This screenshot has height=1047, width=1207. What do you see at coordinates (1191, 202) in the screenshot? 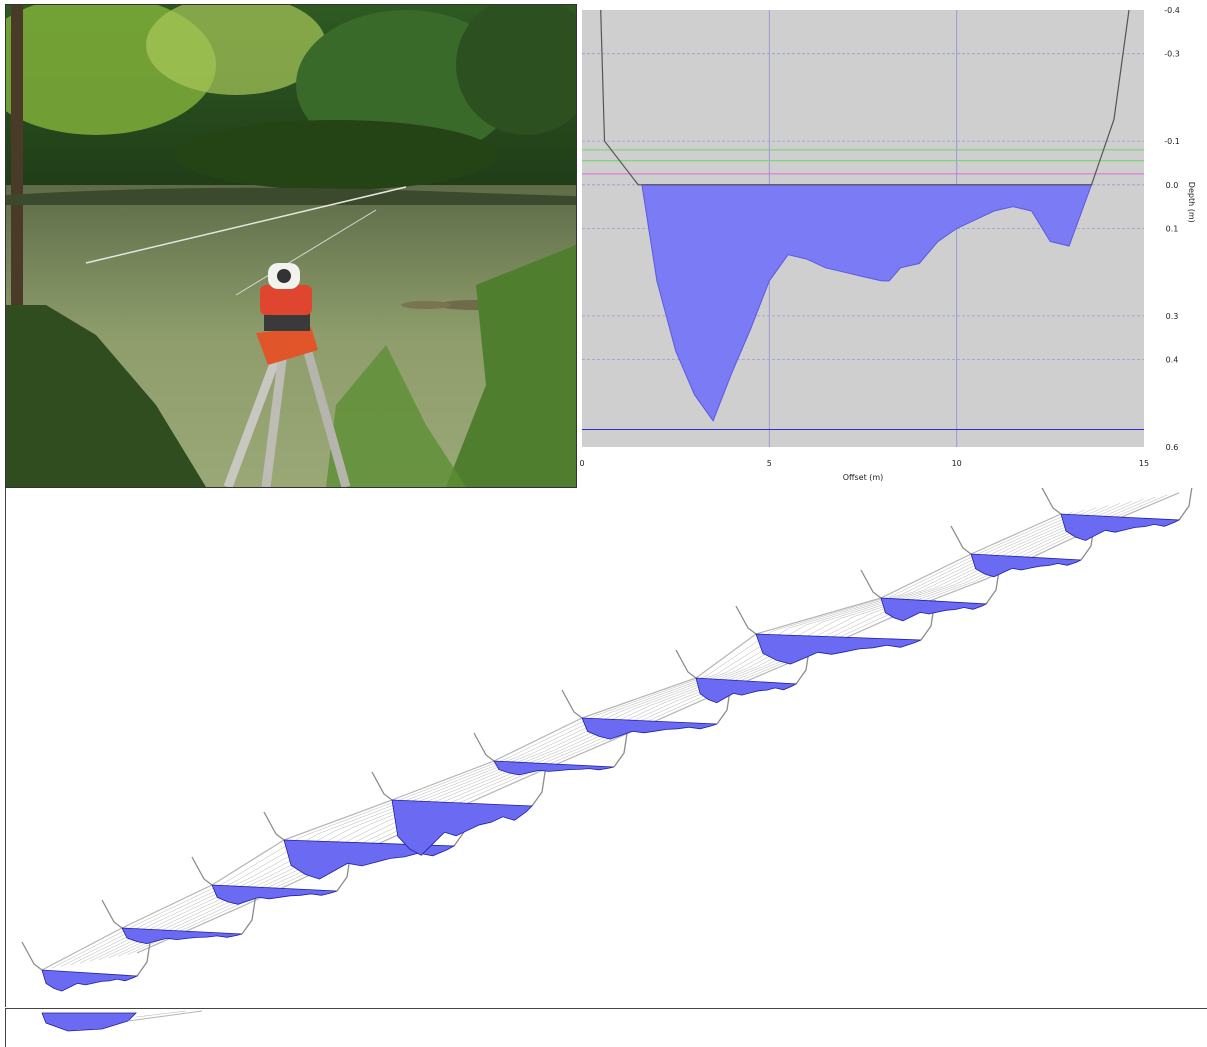
I see `y-axis-label: Depth (m)` at bounding box center [1191, 202].